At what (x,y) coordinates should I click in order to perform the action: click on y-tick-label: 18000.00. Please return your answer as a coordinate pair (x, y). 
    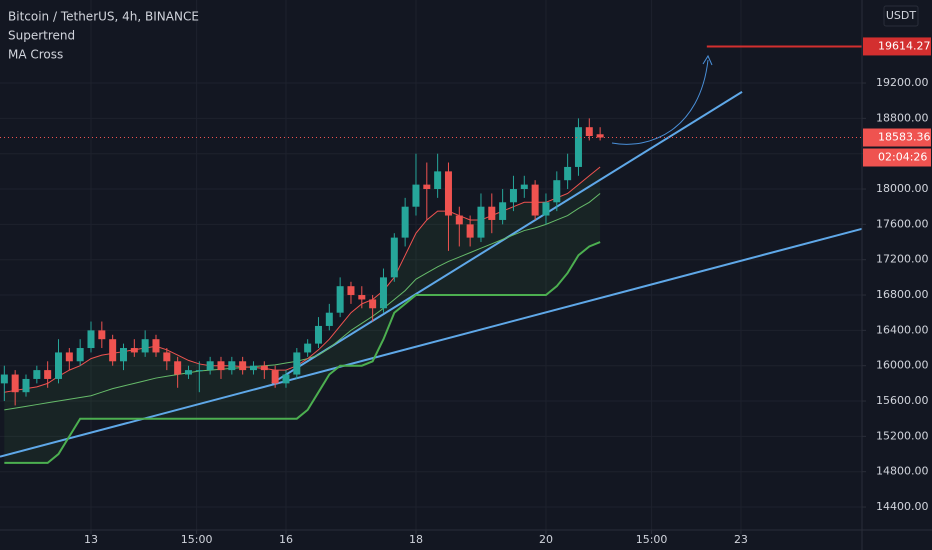
    Looking at the image, I should click on (902, 188).